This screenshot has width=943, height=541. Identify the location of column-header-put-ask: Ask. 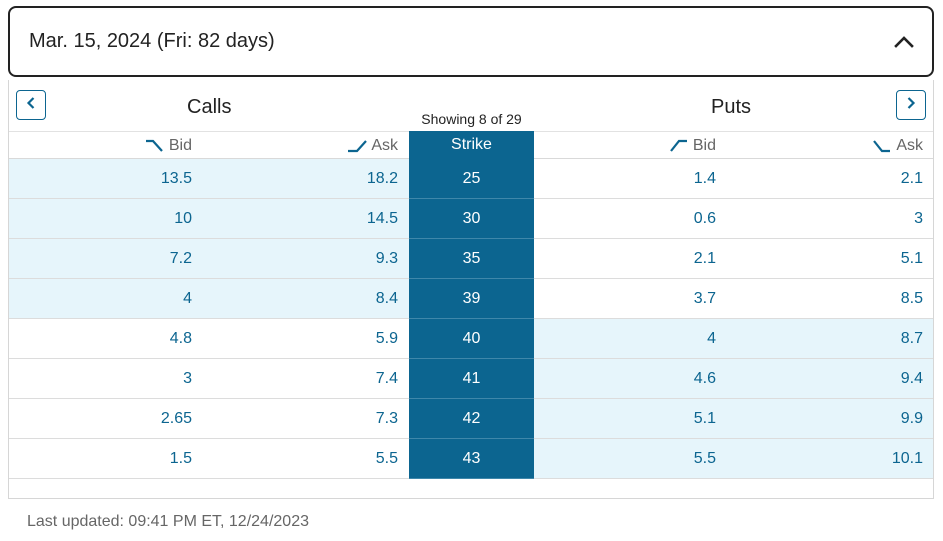
(826, 145).